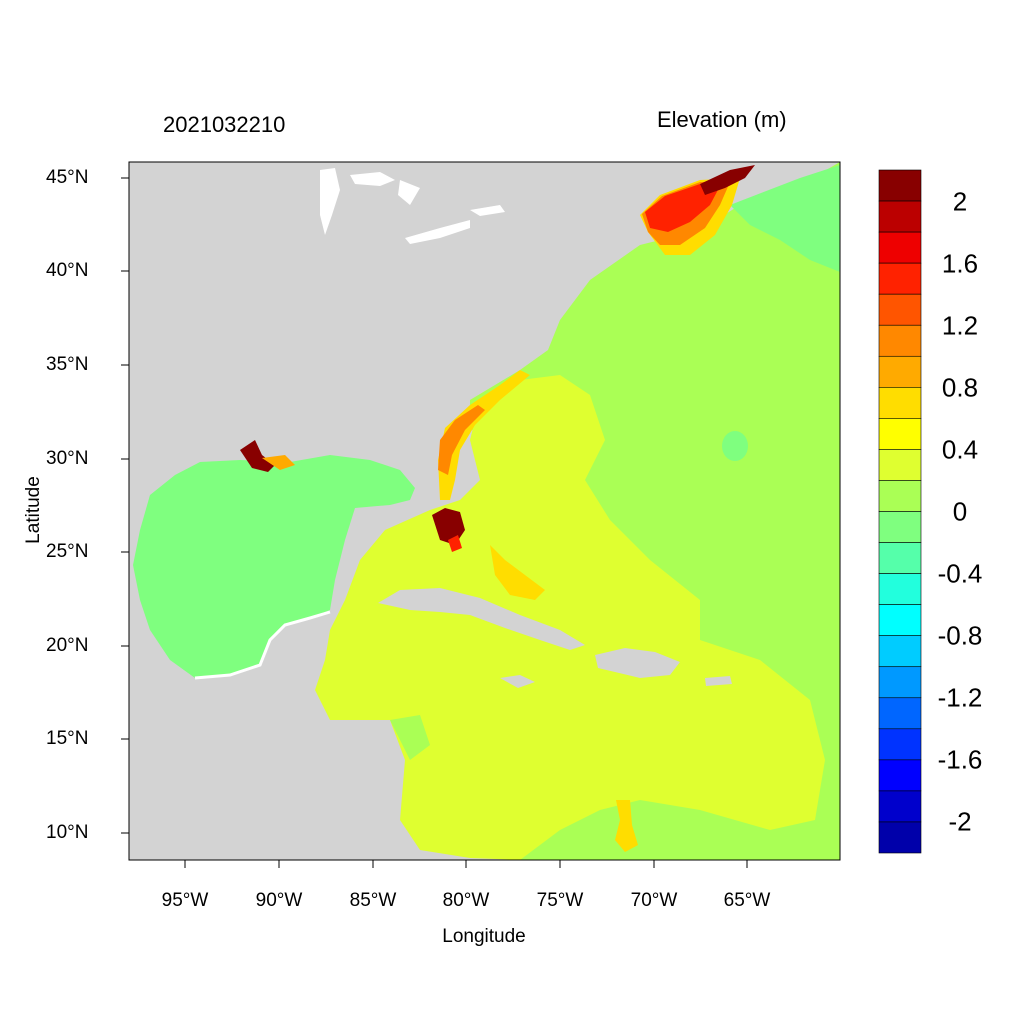  Describe the element at coordinates (67, 551) in the screenshot. I see `y-tick-label: 25°N` at that location.